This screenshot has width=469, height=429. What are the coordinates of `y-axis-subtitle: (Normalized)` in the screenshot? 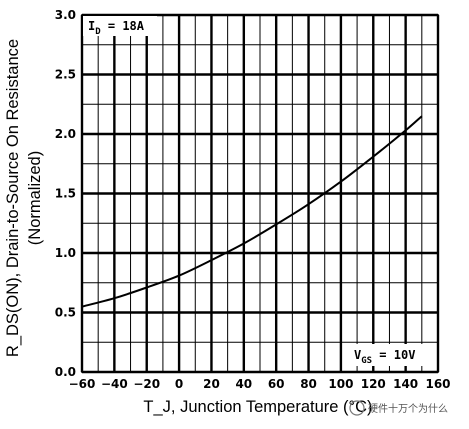 It's located at (35, 198).